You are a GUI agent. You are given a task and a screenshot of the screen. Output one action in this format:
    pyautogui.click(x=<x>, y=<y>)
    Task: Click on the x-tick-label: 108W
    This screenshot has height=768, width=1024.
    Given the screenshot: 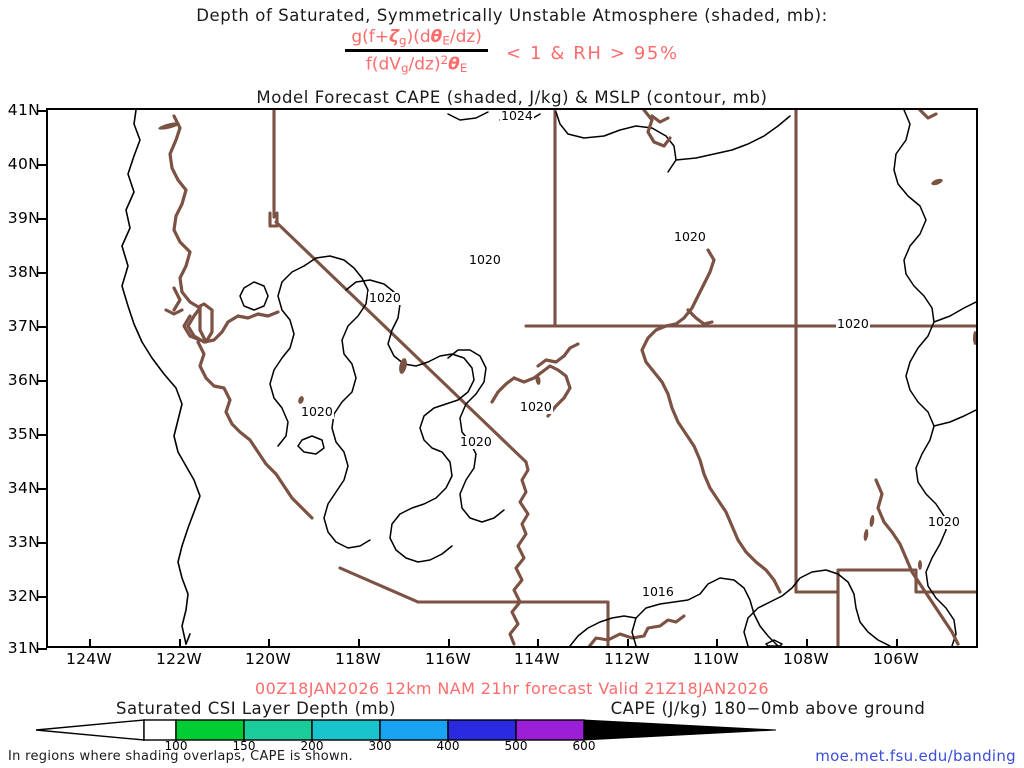 What is the action you would take?
    pyautogui.click(x=806, y=659)
    